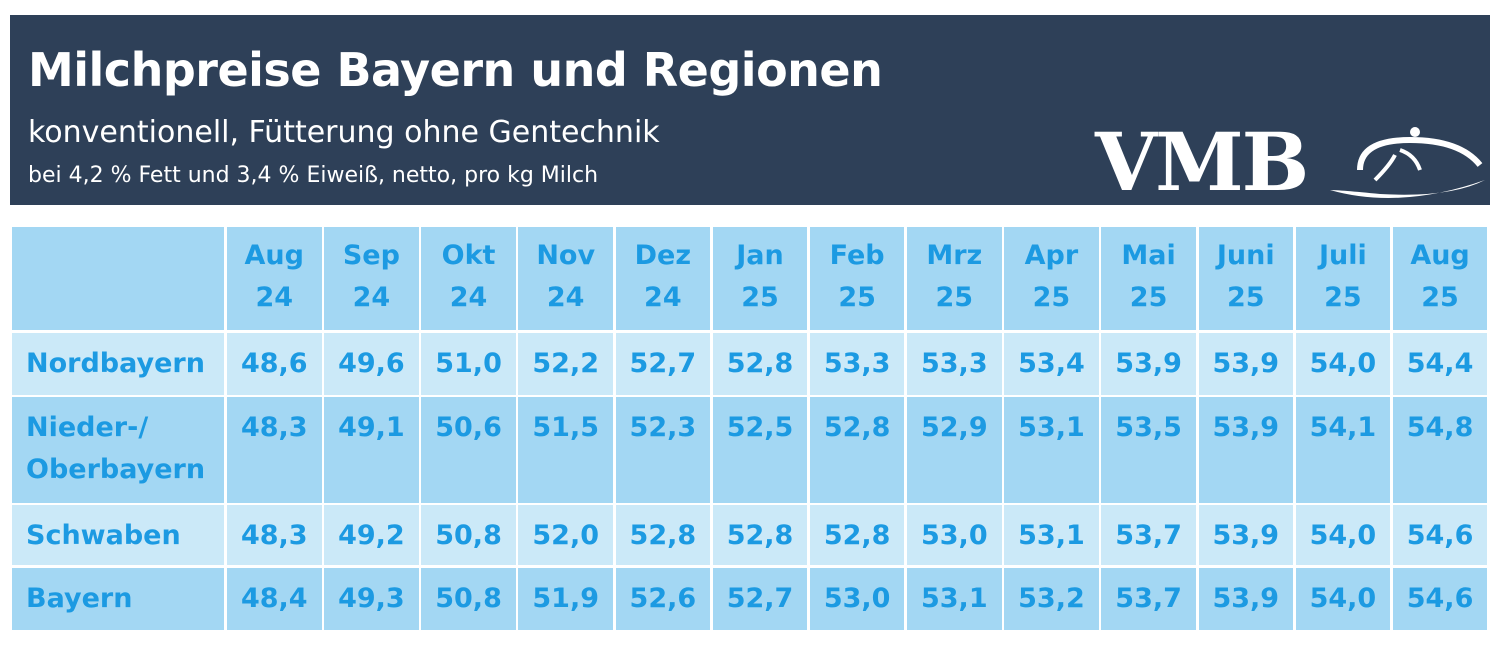 This screenshot has height=646, width=1500. Describe the element at coordinates (760, 450) in the screenshot. I see `value-cell: 52,5` at that location.